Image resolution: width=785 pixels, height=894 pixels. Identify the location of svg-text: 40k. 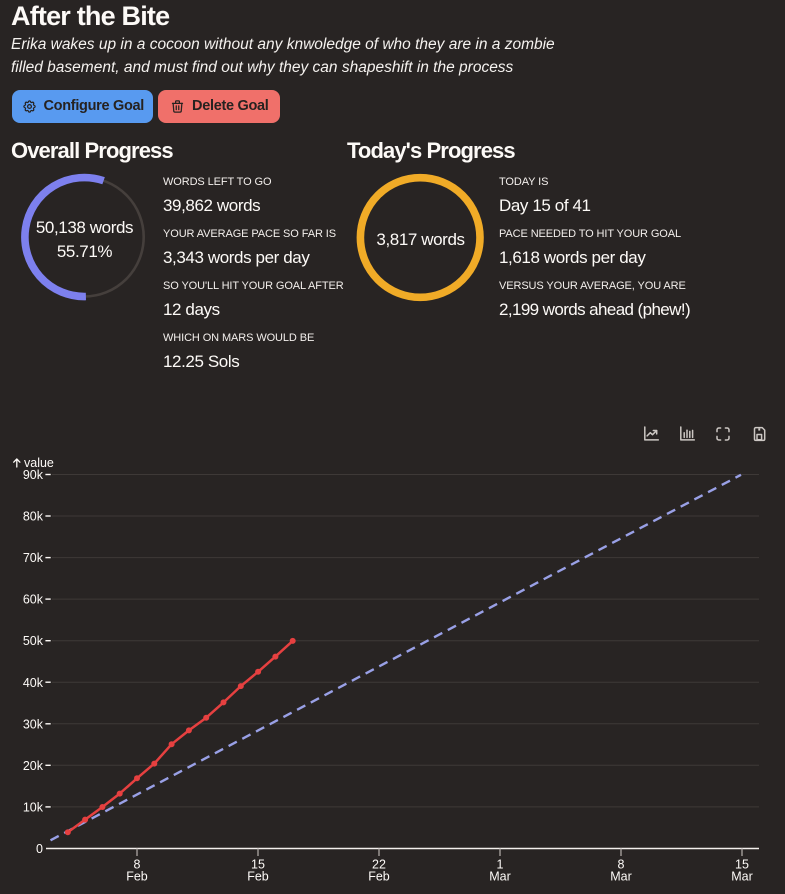
(33, 683).